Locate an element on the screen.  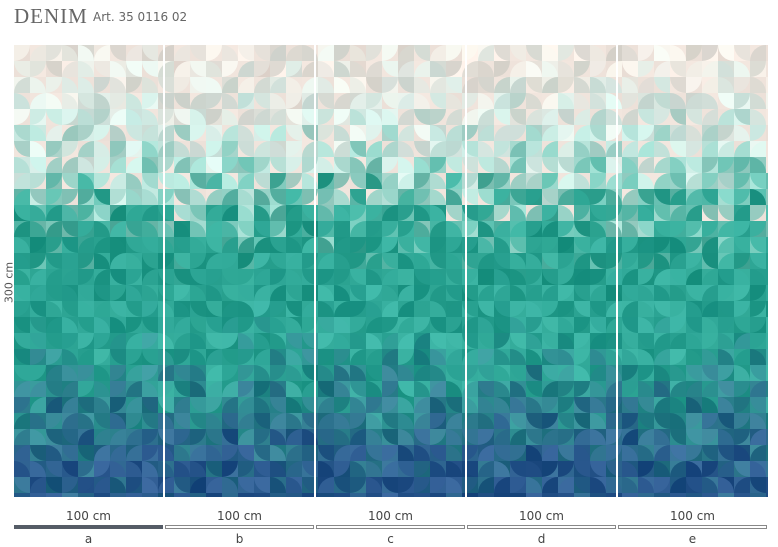
panel-width: 100 cm is located at coordinates (541, 516).